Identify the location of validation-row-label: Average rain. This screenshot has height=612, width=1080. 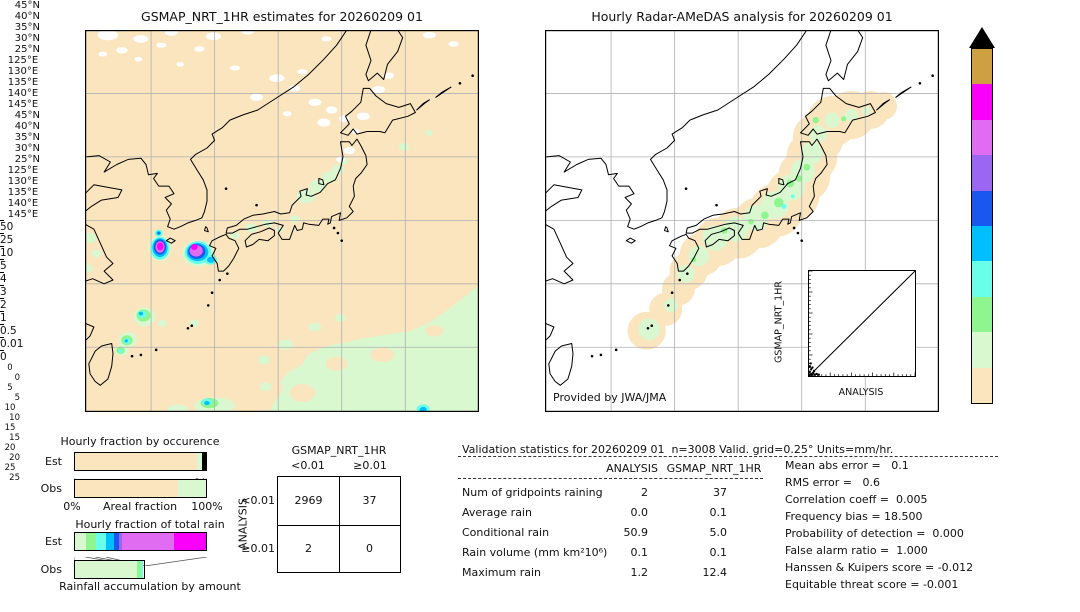
(497, 512).